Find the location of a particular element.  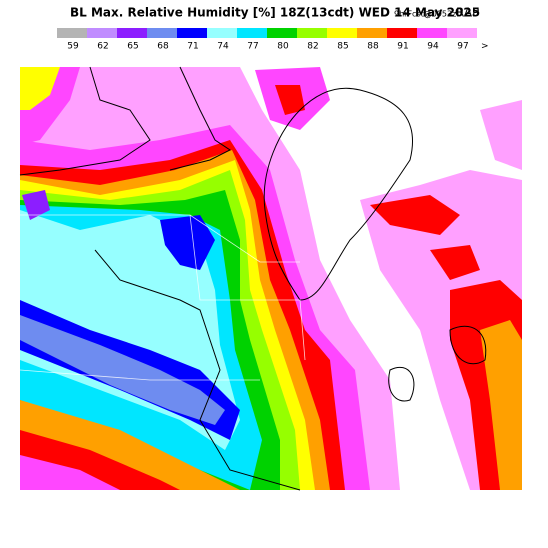

legend-label: 77 is located at coordinates (252, 47).